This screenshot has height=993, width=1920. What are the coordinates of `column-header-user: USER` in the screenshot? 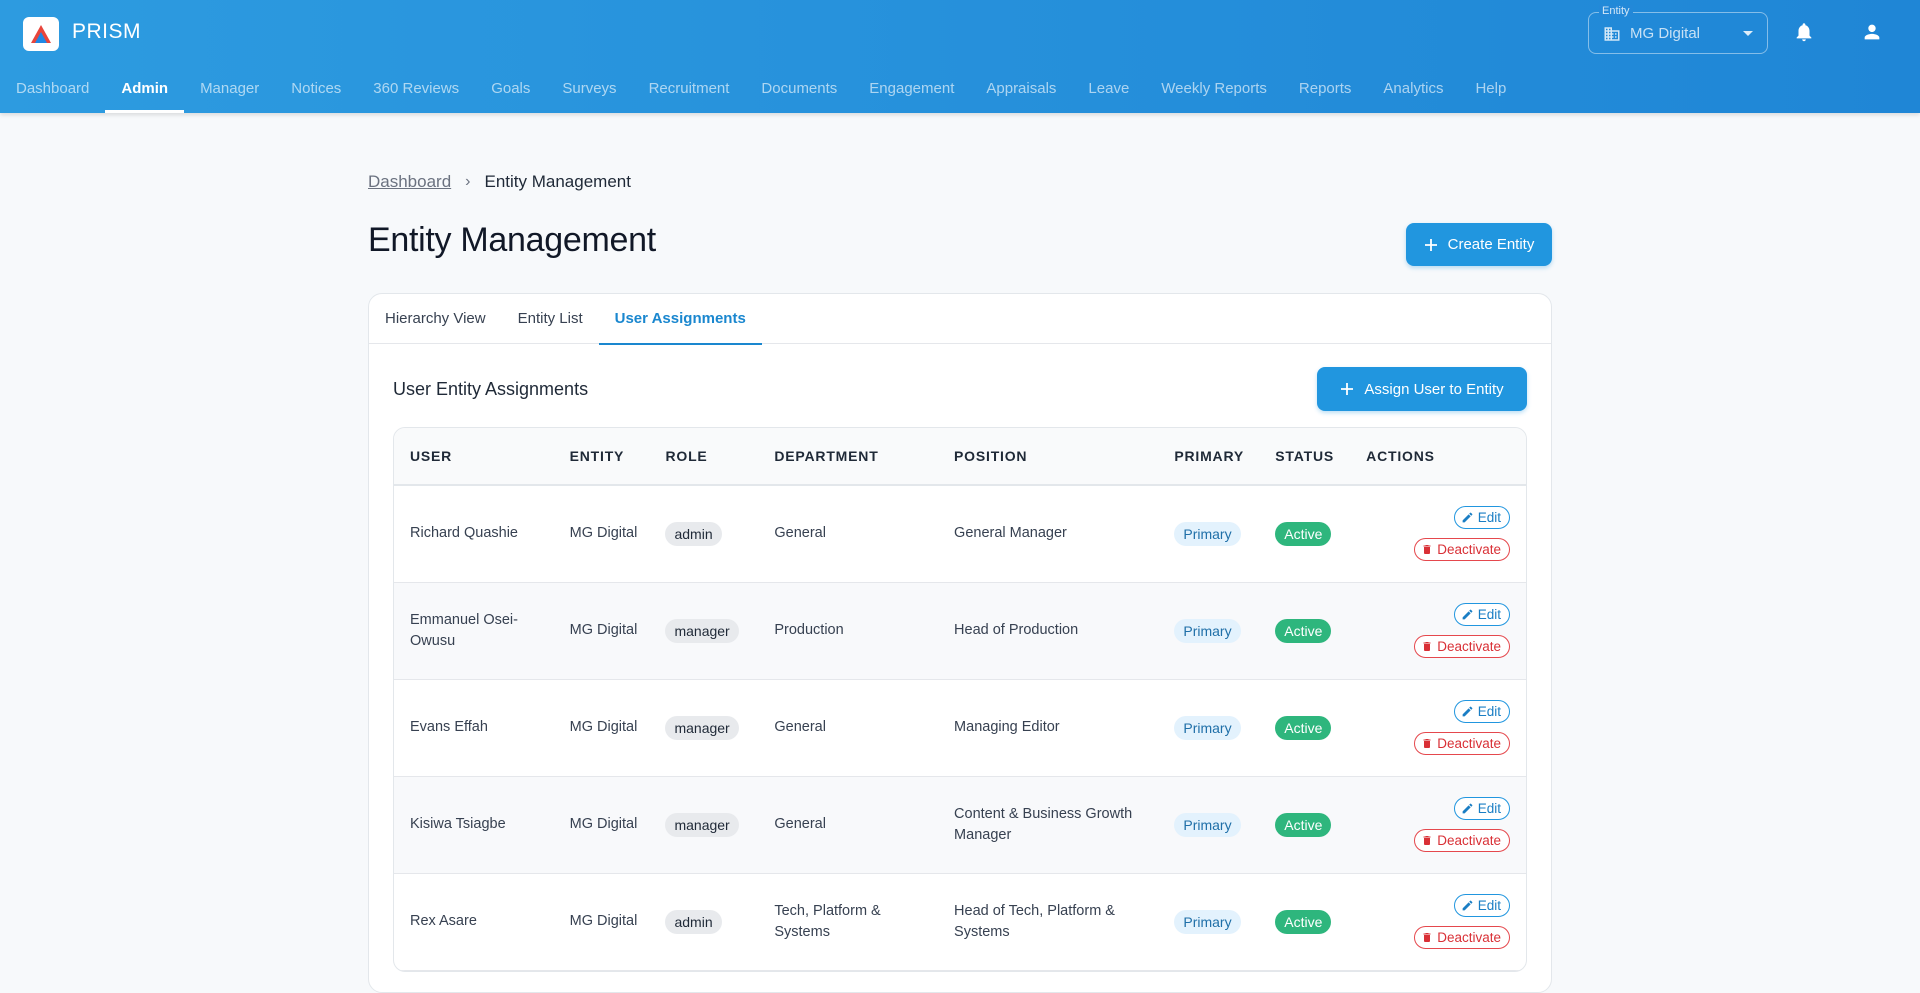 It's located at (474, 457).